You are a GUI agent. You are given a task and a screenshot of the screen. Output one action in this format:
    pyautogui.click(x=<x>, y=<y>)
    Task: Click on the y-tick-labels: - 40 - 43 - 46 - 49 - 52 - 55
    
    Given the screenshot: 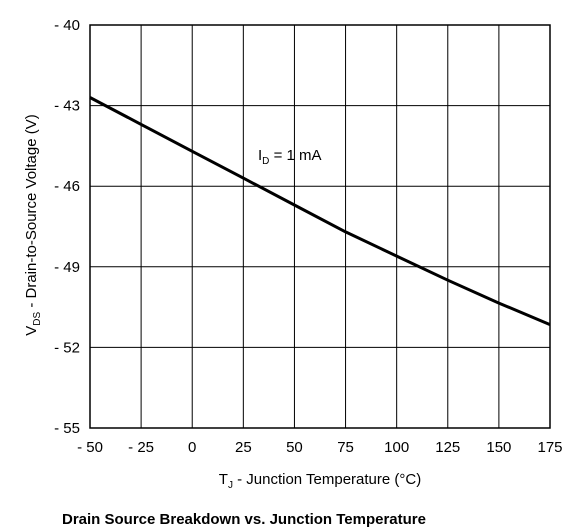 What is the action you would take?
    pyautogui.click(x=67, y=227)
    